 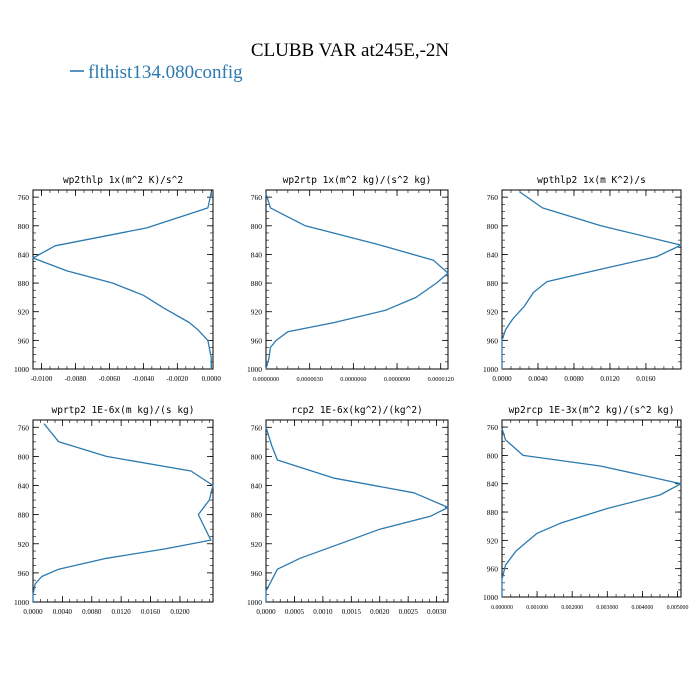 What do you see at coordinates (357, 180) in the screenshot?
I see `panel-title: wp2rtp 1x(m^2 kg)/(s^2 kg)` at bounding box center [357, 180].